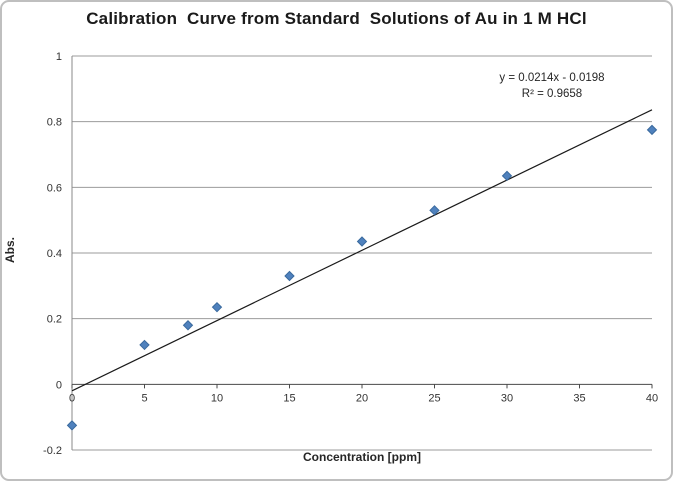  What do you see at coordinates (10, 250) in the screenshot?
I see `y-axis-title: Abs.` at bounding box center [10, 250].